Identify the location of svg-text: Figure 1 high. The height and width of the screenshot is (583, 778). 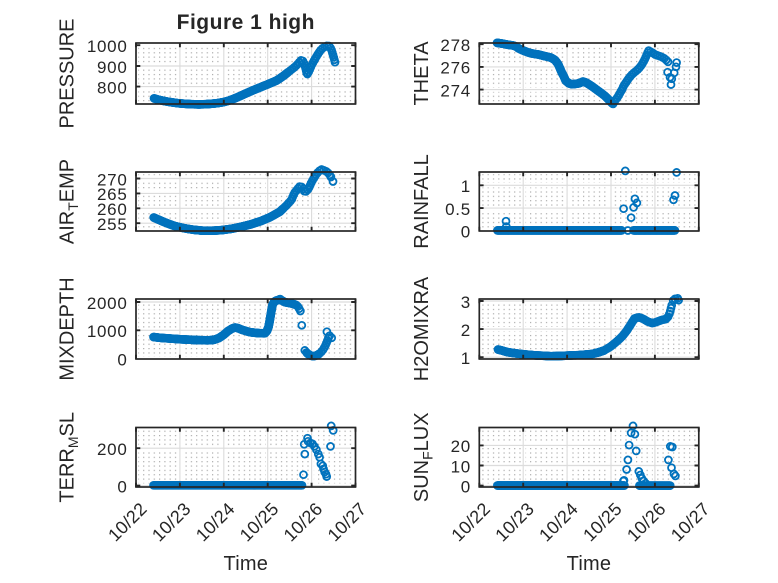
(246, 22).